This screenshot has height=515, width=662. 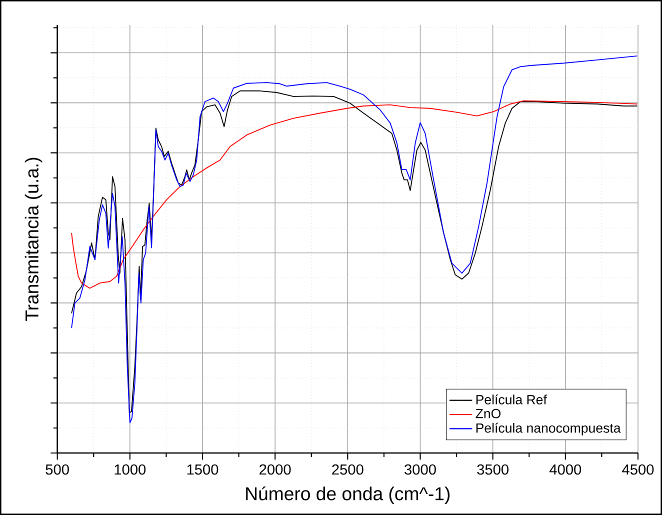 I want to click on x-tick-label: 3000, so click(x=420, y=469).